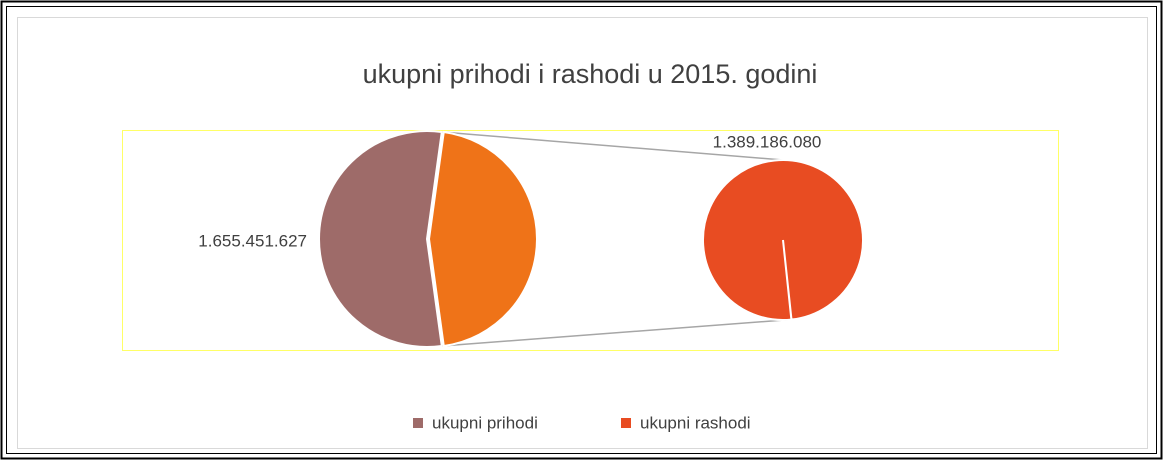 Image resolution: width=1163 pixels, height=465 pixels. What do you see at coordinates (695, 422) in the screenshot?
I see `legend-label: ukupni rashodi` at bounding box center [695, 422].